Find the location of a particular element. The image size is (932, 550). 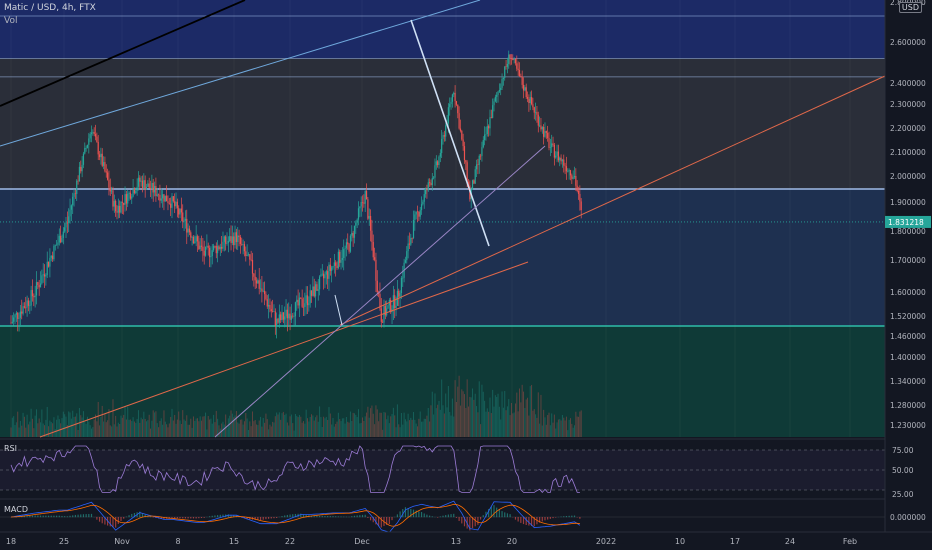

time-tick-label: 25 is located at coordinates (64, 541).